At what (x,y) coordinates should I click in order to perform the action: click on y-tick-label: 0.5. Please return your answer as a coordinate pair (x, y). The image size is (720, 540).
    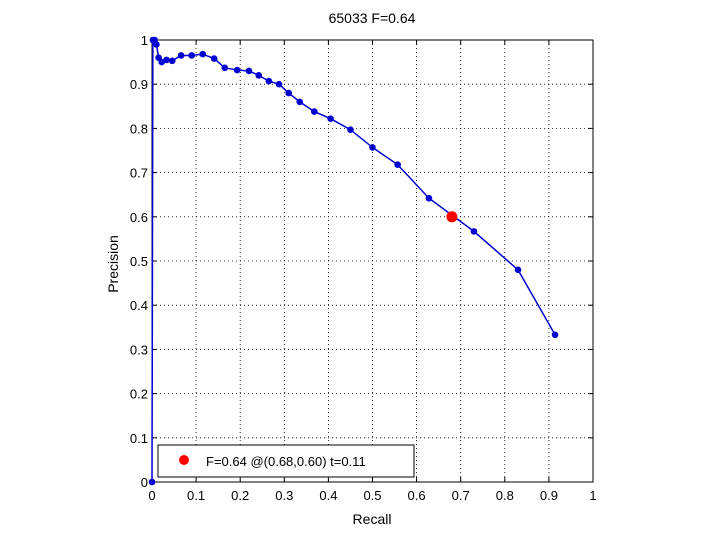
    Looking at the image, I should click on (139, 261).